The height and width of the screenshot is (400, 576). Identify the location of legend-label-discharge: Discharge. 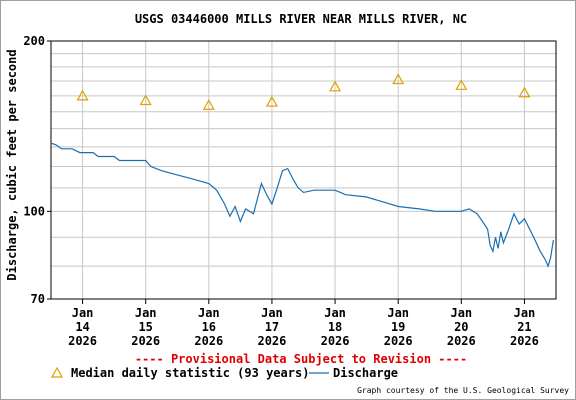
(365, 373).